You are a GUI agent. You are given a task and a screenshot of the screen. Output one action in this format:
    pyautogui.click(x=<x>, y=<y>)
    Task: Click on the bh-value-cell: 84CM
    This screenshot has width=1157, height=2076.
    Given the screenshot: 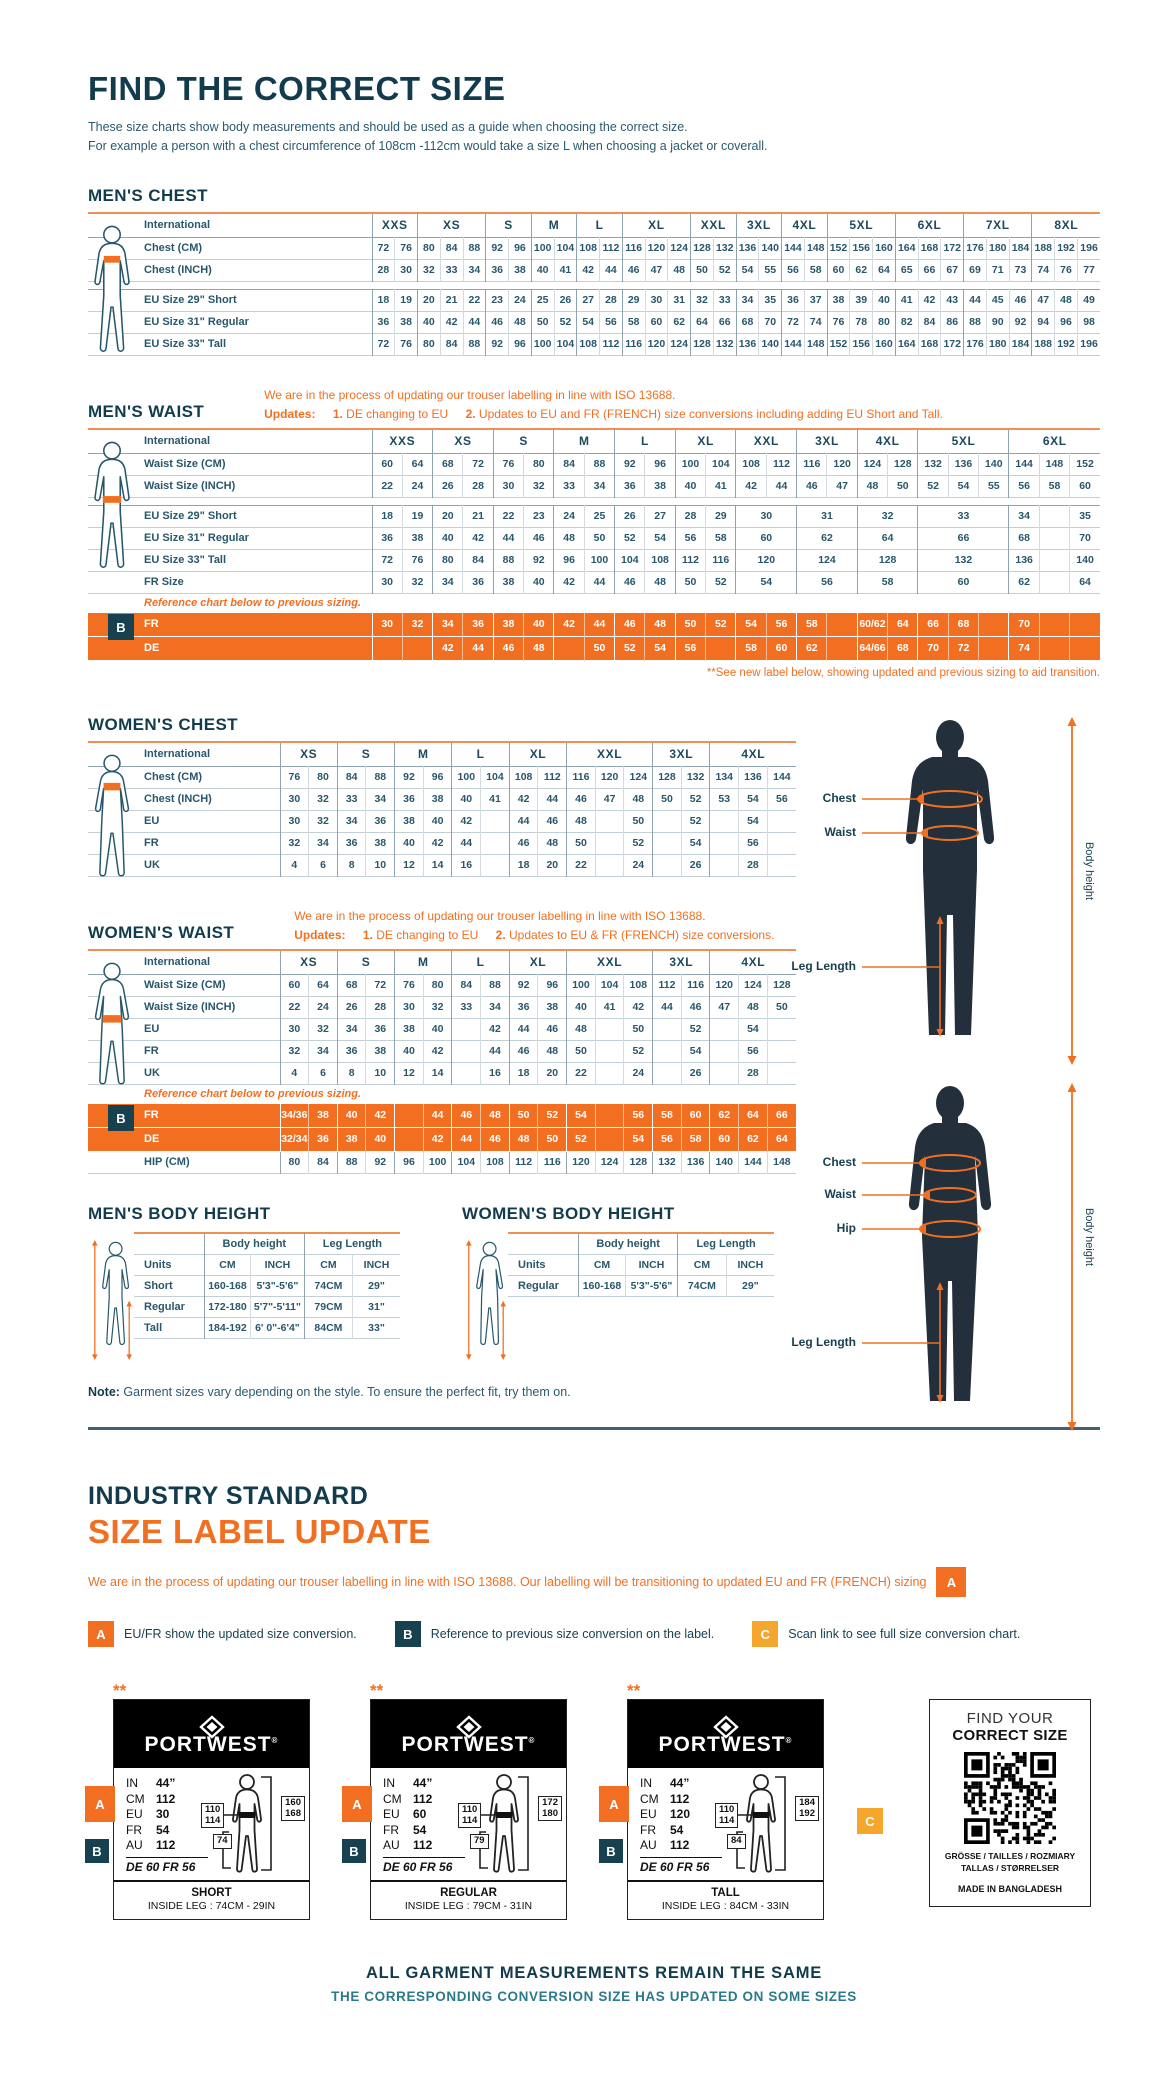 What is the action you would take?
    pyautogui.click(x=328, y=1328)
    